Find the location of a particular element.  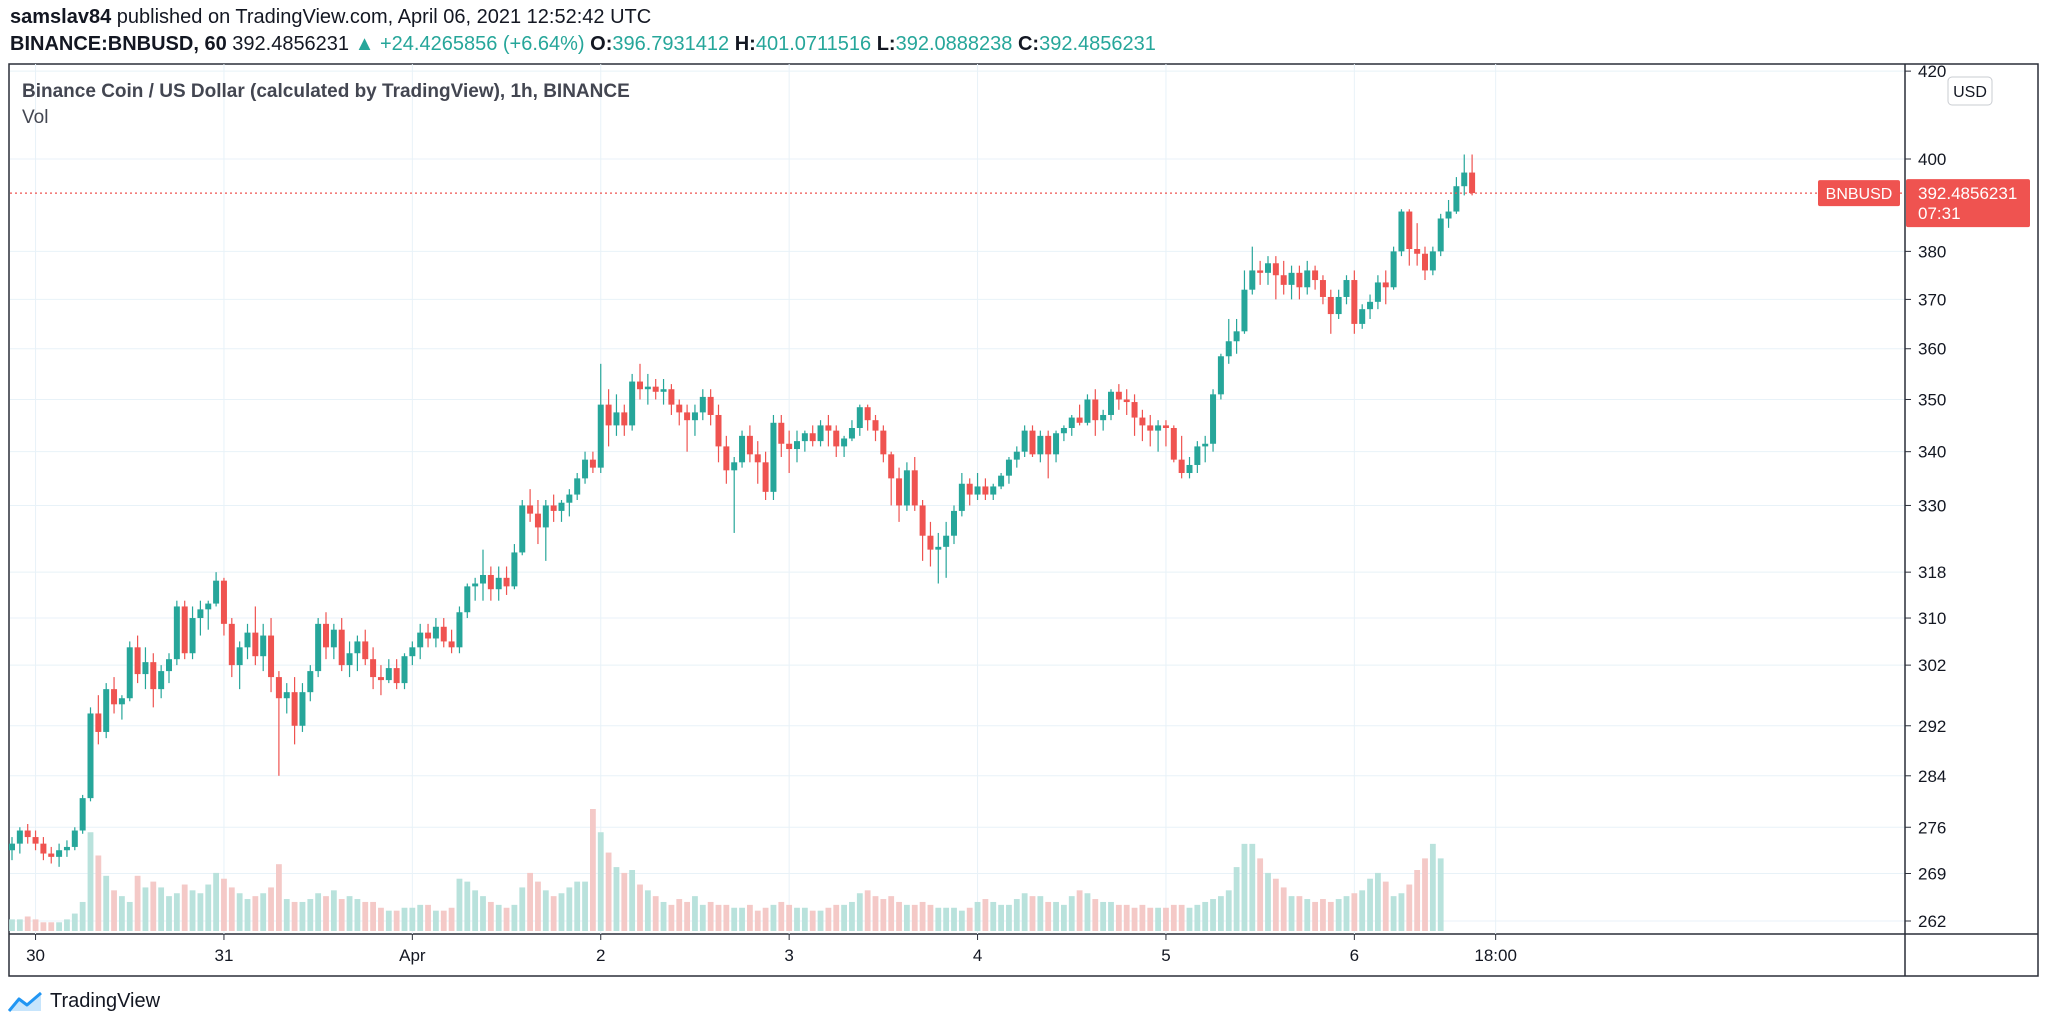

price-tick-label: 350 is located at coordinates (1932, 399).